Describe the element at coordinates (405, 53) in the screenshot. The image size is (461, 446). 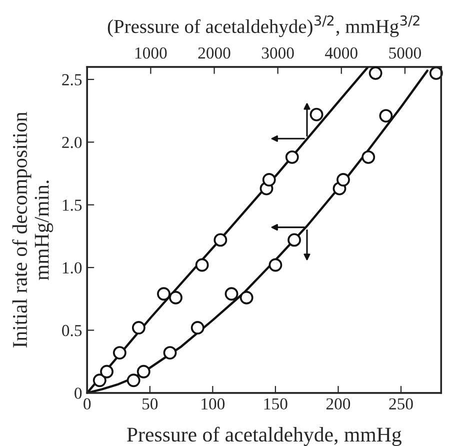
I see `x2-tick-label: 5000` at that location.